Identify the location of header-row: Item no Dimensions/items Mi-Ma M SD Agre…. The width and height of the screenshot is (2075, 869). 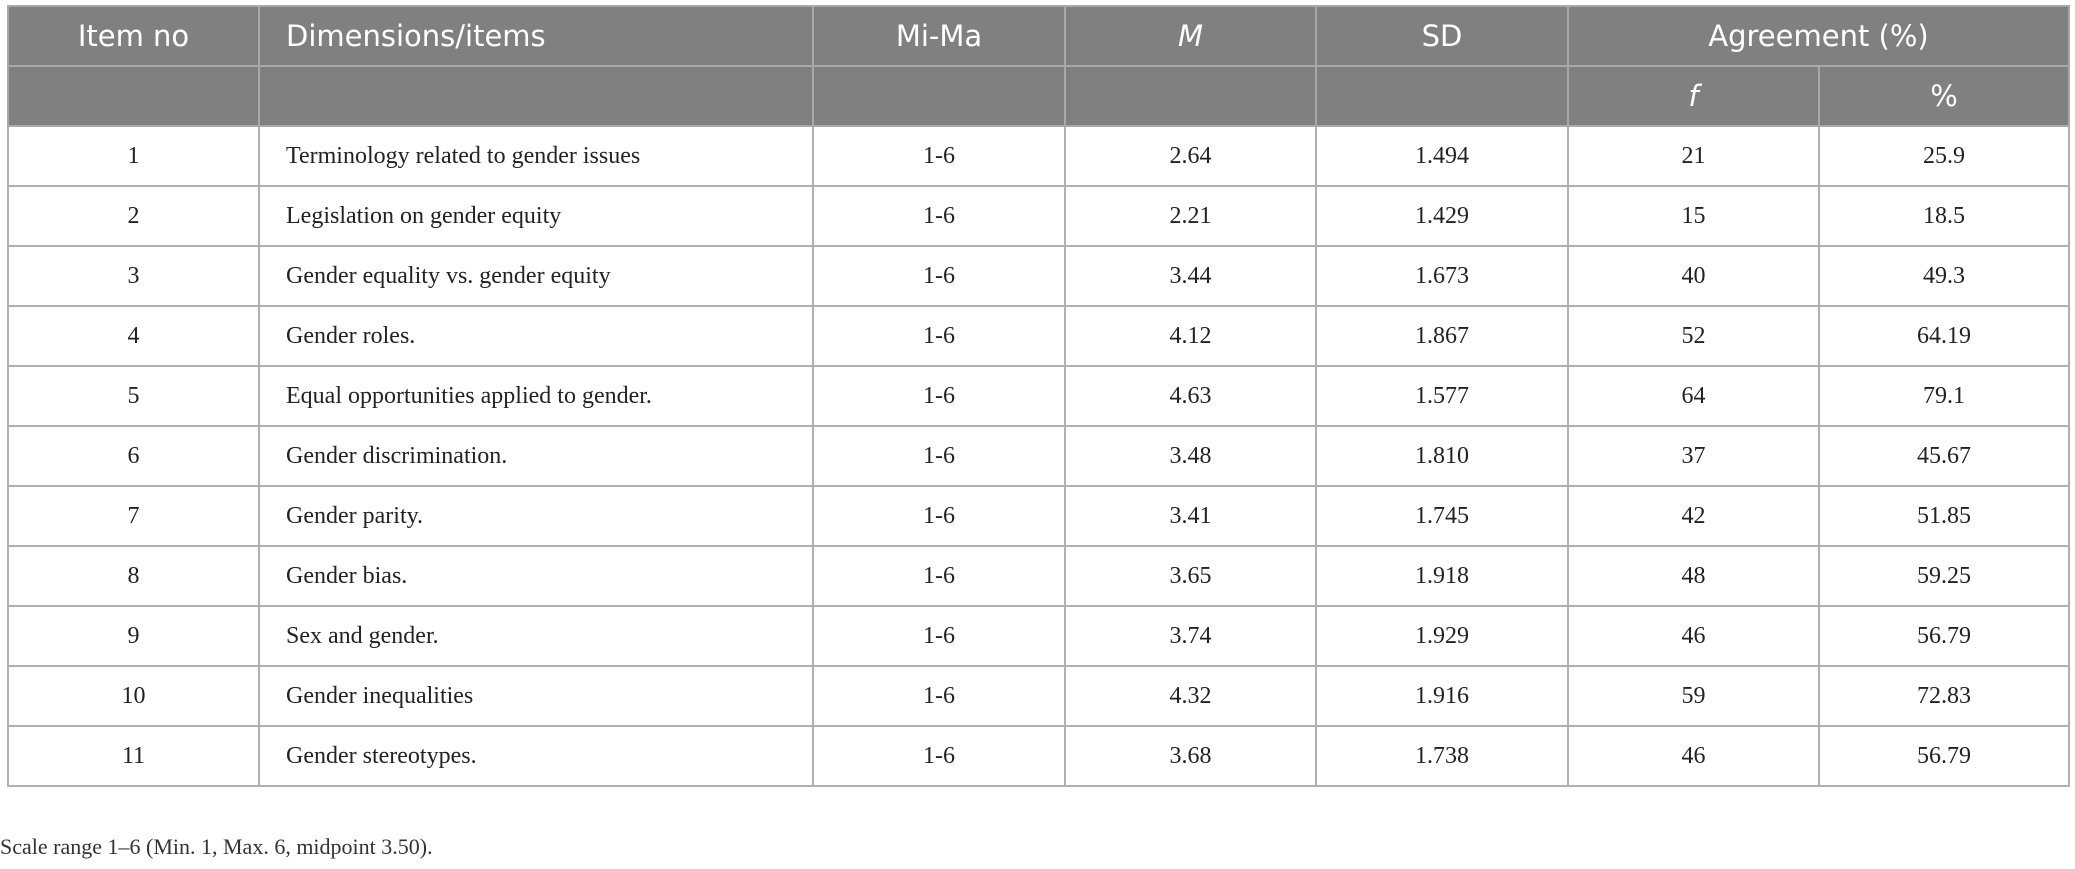
(1038, 36).